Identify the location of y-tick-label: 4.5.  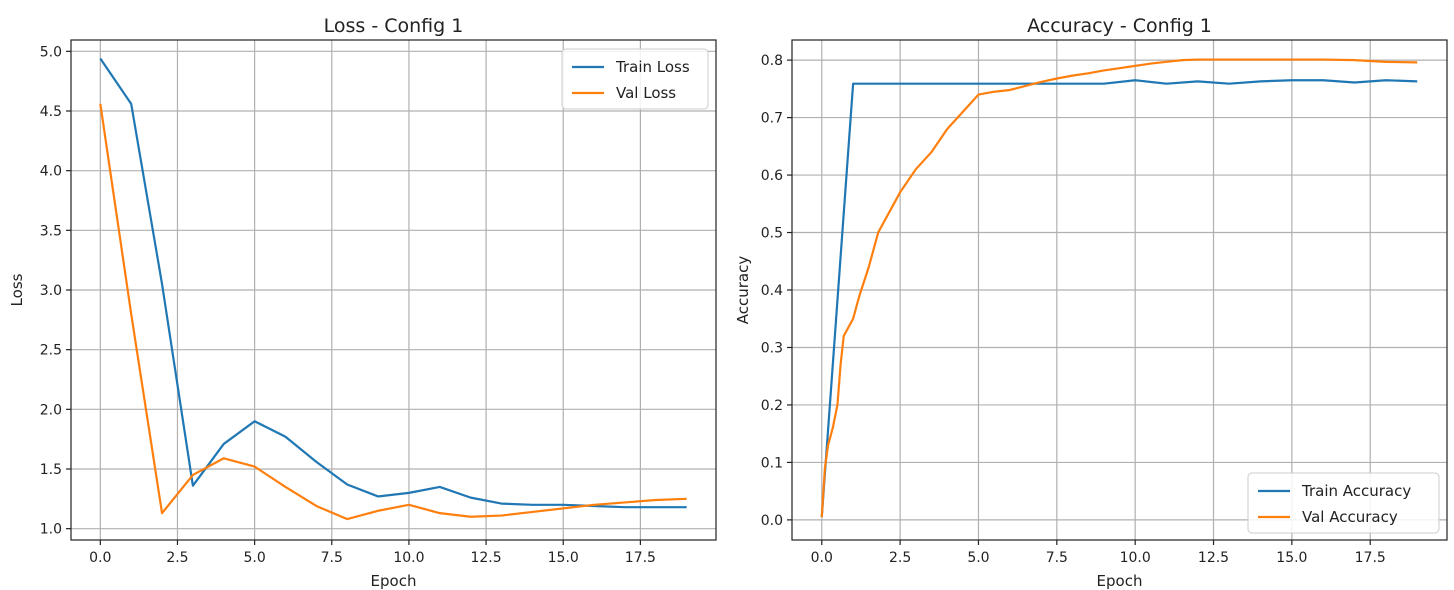
(51, 112).